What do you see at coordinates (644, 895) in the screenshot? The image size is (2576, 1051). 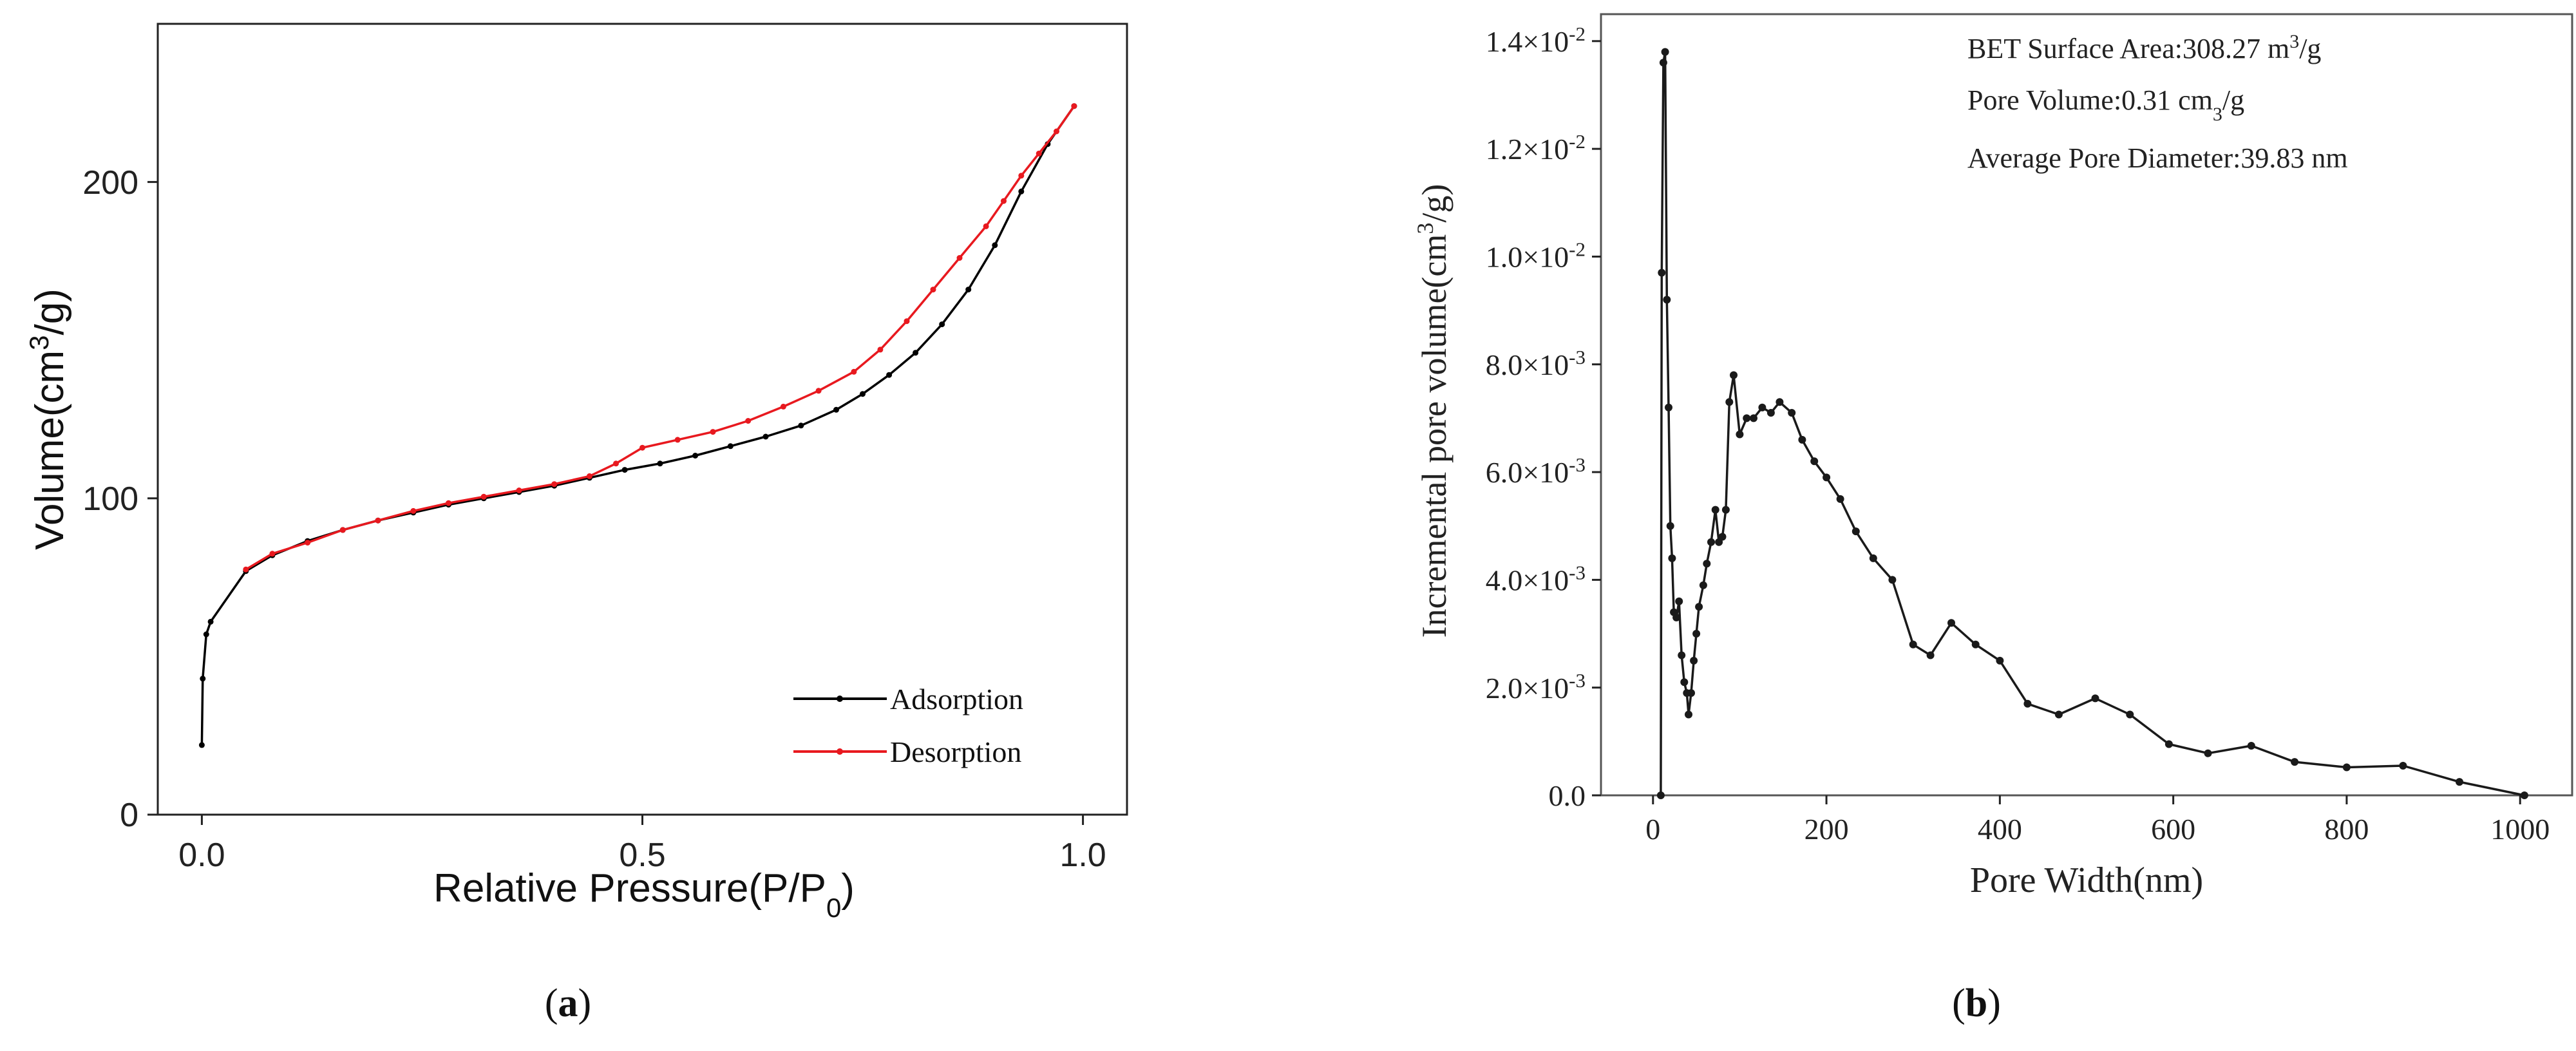 I see `panel-a-x-axis-title: Relative Pressure(P/P0)` at bounding box center [644, 895].